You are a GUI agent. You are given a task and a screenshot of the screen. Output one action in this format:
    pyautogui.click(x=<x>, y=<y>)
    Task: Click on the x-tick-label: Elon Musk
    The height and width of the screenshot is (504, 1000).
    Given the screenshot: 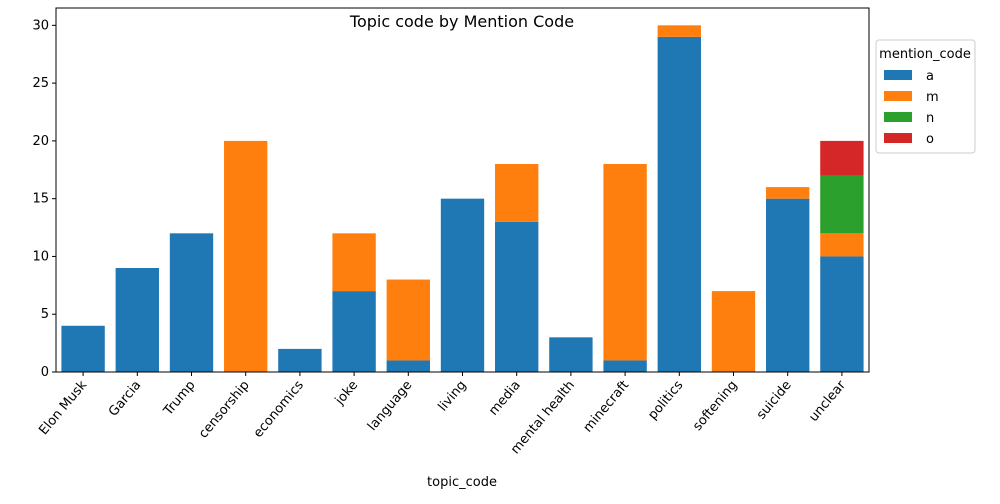 What is the action you would take?
    pyautogui.click(x=63, y=408)
    